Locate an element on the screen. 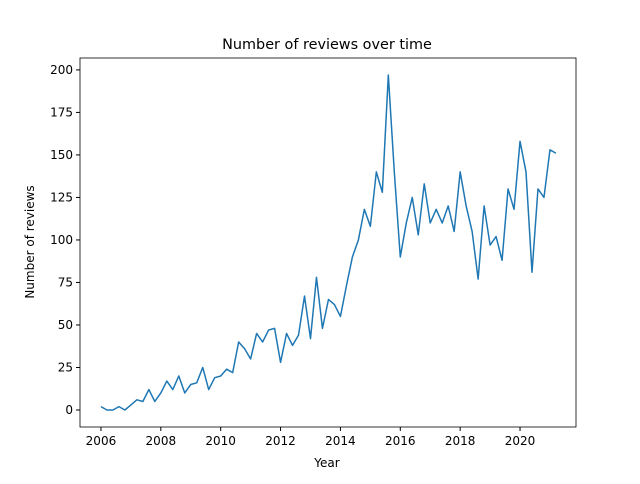 Image resolution: width=640 pixels, height=484 pixels. x-tick-label: 2014 is located at coordinates (340, 441).